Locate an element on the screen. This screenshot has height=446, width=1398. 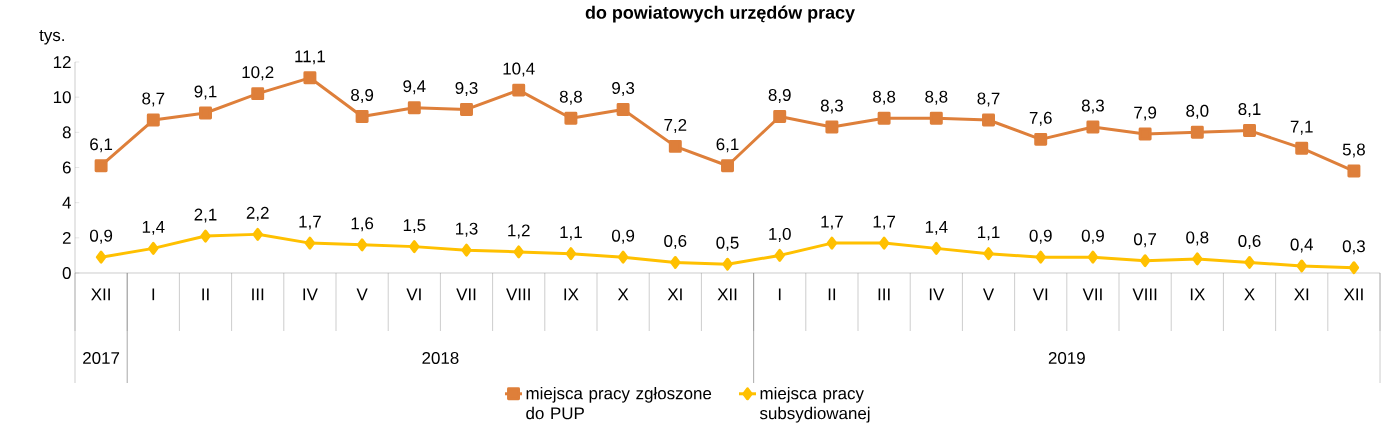
data-label: 7,9 is located at coordinates (1145, 113).